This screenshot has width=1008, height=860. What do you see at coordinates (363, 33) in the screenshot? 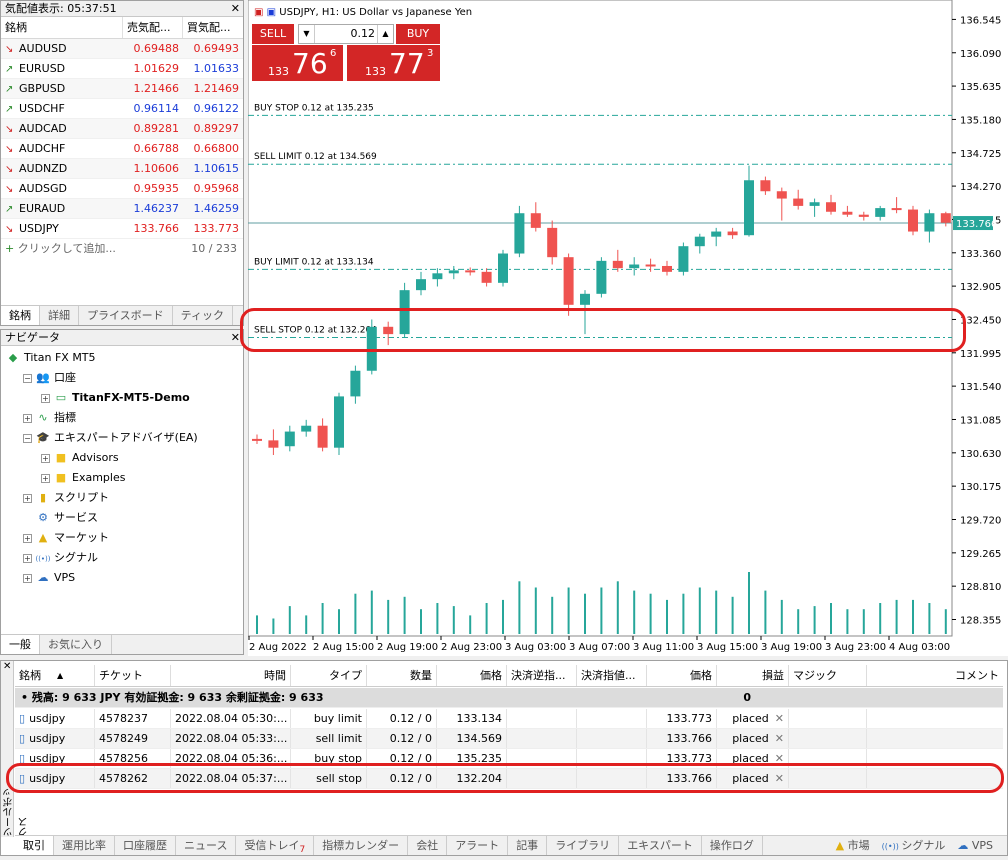
I see `volume-input: 0.12` at bounding box center [363, 33].